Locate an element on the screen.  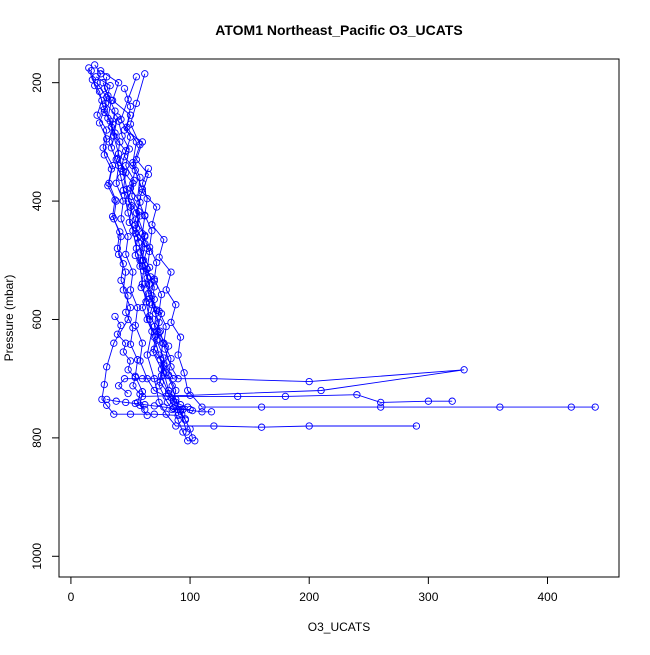
x-axis-label: O3_UCATS is located at coordinates (339, 627).